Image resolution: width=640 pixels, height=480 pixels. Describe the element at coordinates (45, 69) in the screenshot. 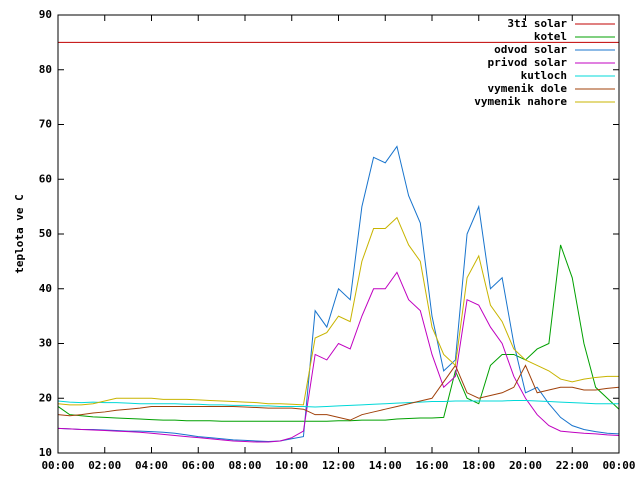

I see `y-tick-label: 80` at that location.